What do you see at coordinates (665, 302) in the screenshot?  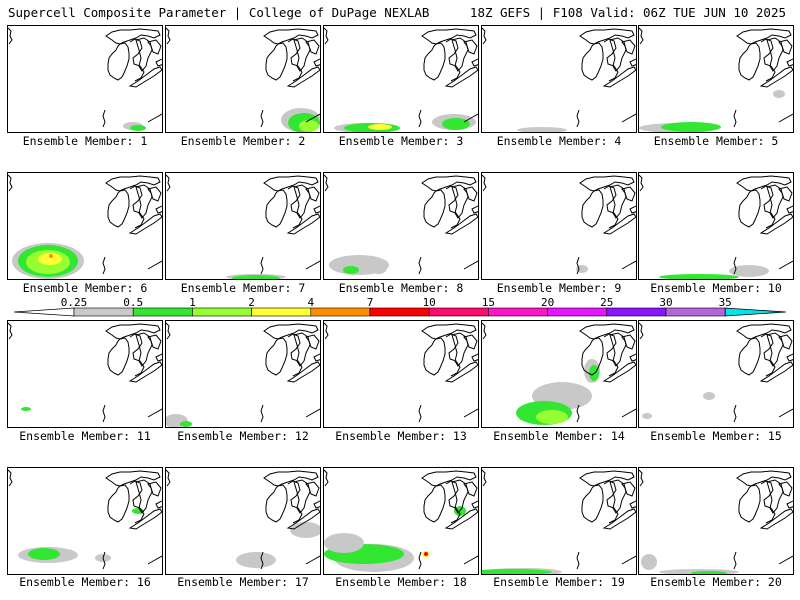 I see `colorbar-tick-label: 30` at bounding box center [665, 302].